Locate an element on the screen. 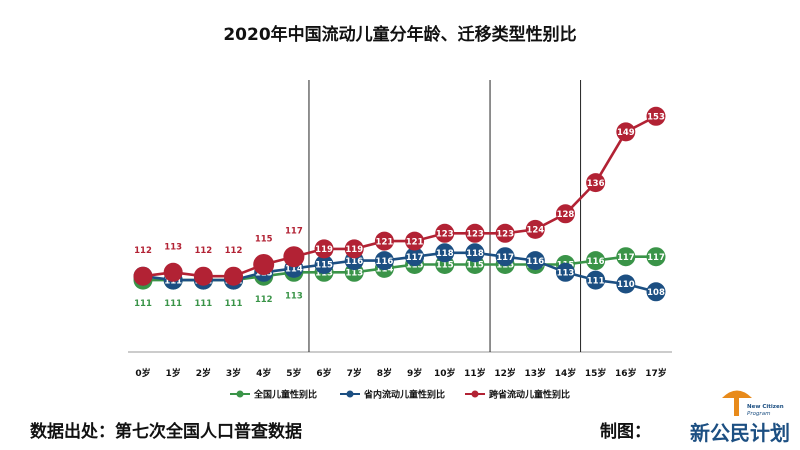 The width and height of the screenshot is (800, 450). x-tick-label: 10岁 is located at coordinates (445, 373).